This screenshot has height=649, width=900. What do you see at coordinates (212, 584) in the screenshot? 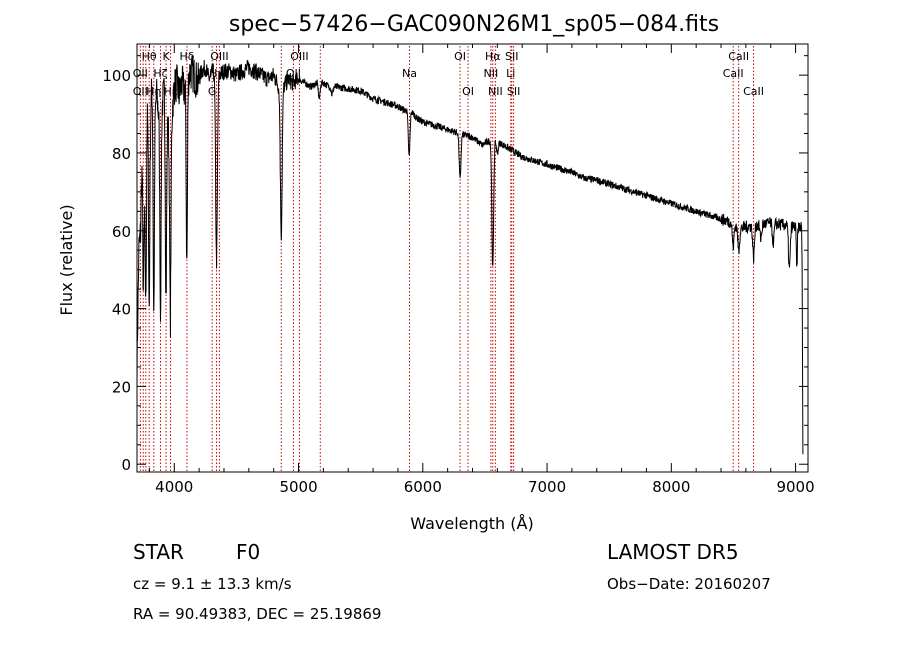
I see `redshift-readout: cz = 9.1 ± 13.3 km/s` at bounding box center [212, 584].